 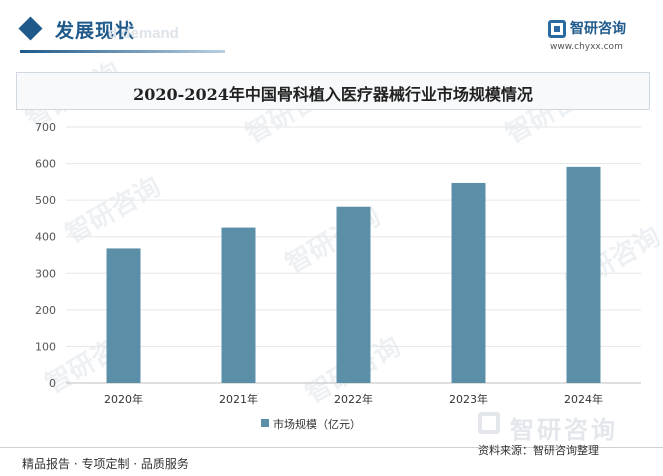 I want to click on footer-divider, so click(x=331, y=447).